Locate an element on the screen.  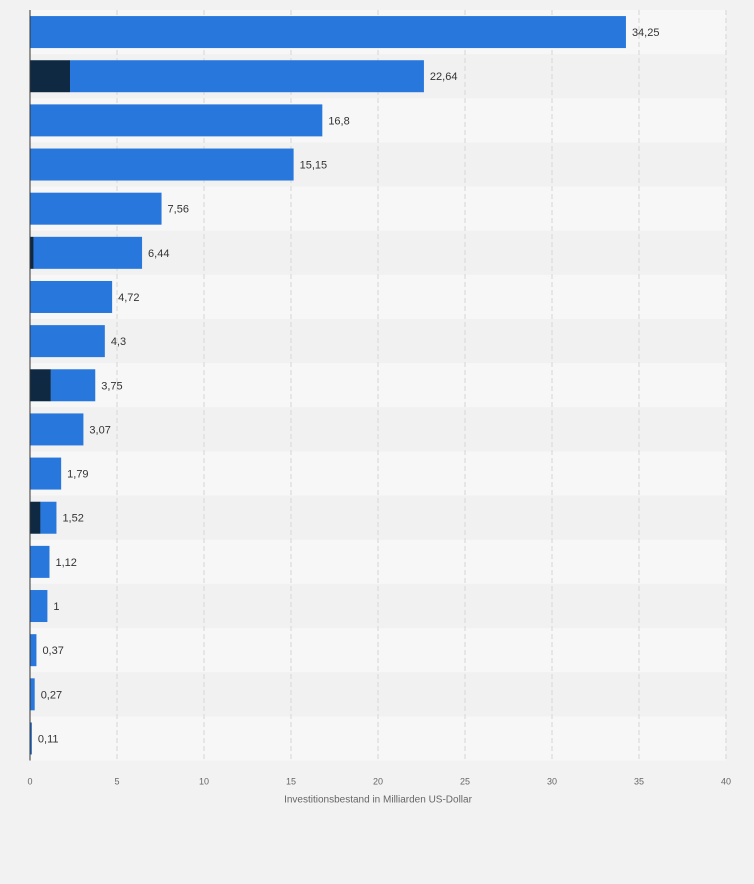
value-label: 3,07 is located at coordinates (99, 430).